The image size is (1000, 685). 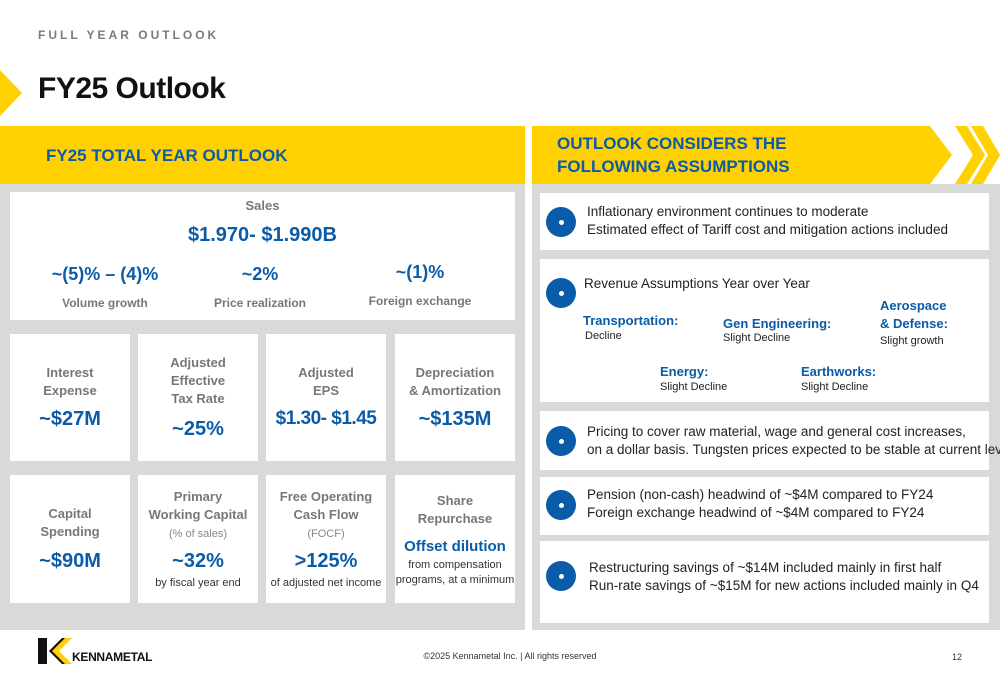 What do you see at coordinates (913, 305) in the screenshot?
I see `segment-aerospace-name-line1: Aerospace` at bounding box center [913, 305].